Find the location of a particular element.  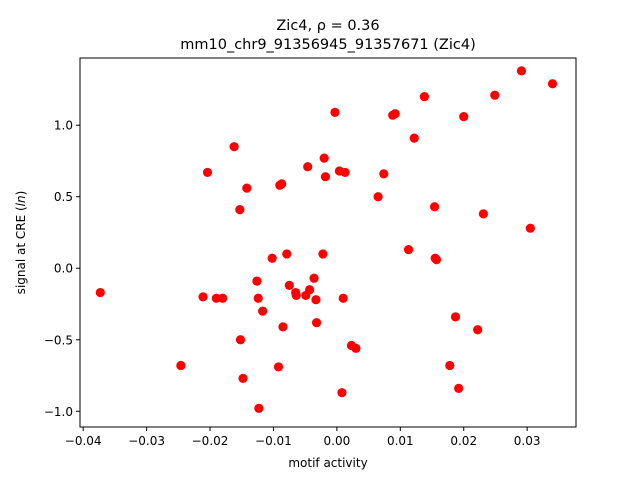

y-tick-label: −0.5 is located at coordinates (58, 340).